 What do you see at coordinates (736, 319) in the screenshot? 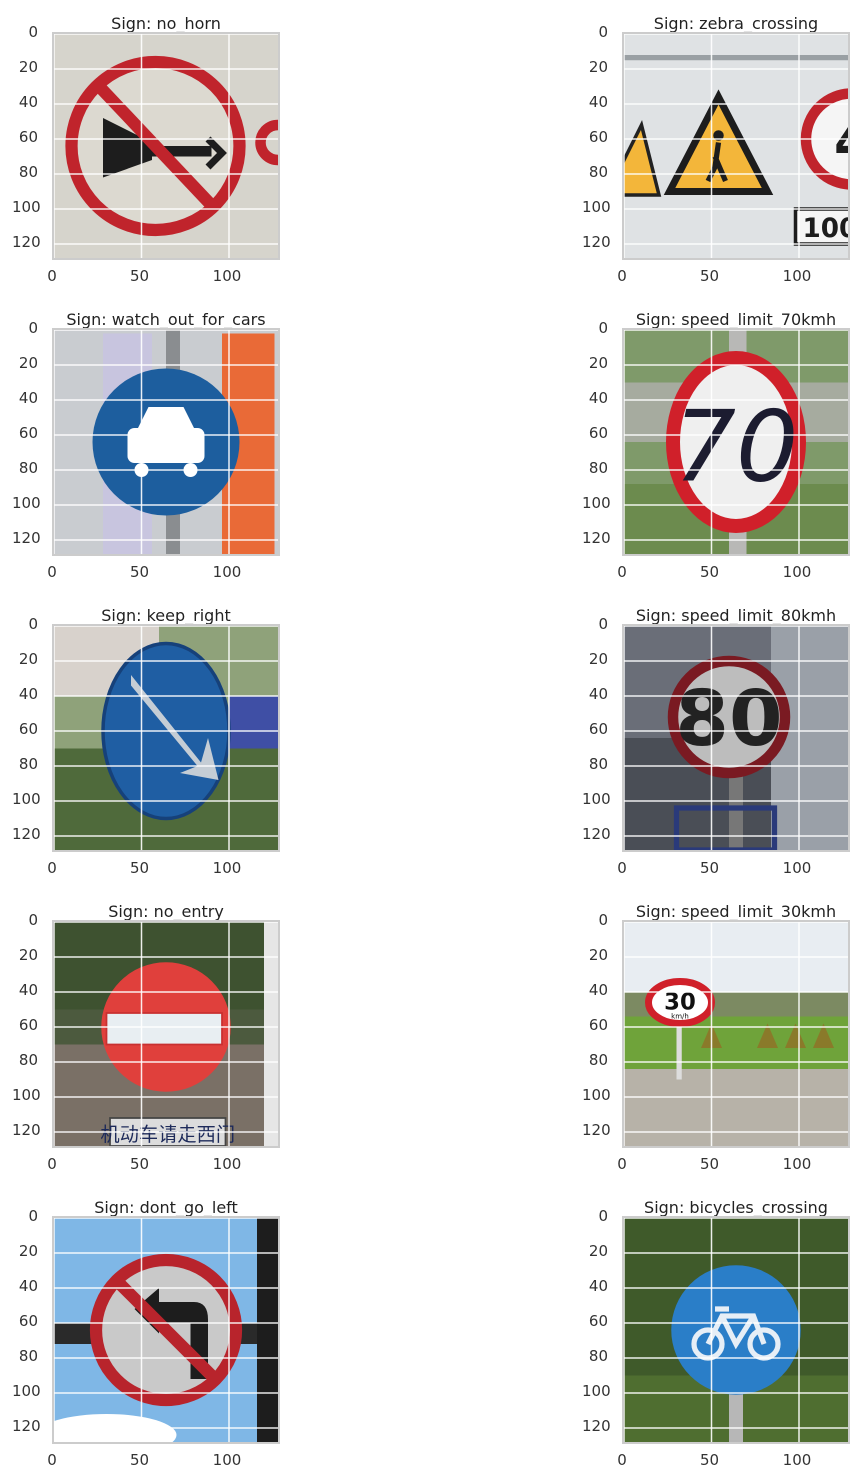
I see `panel-title: Sign: speed_limit_70kmh` at bounding box center [736, 319].